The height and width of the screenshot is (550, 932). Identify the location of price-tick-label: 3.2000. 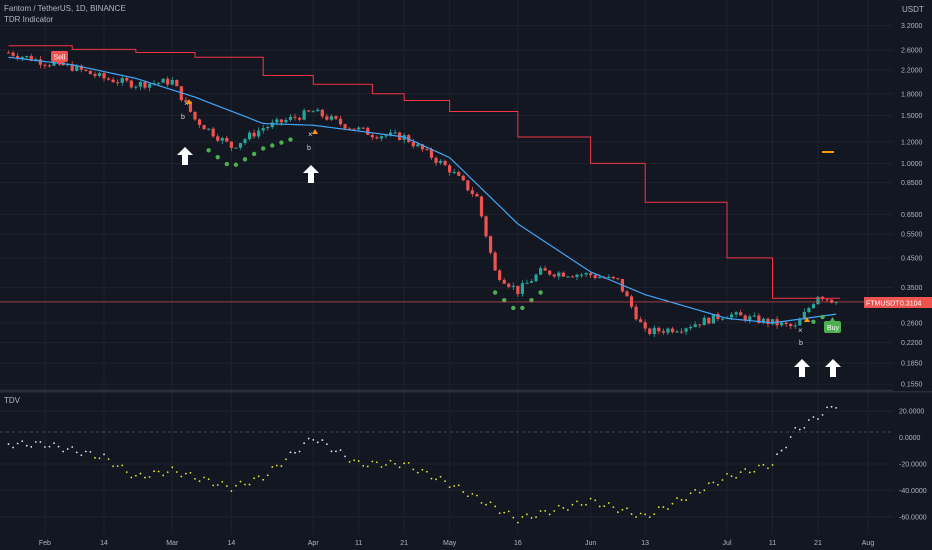
(912, 26).